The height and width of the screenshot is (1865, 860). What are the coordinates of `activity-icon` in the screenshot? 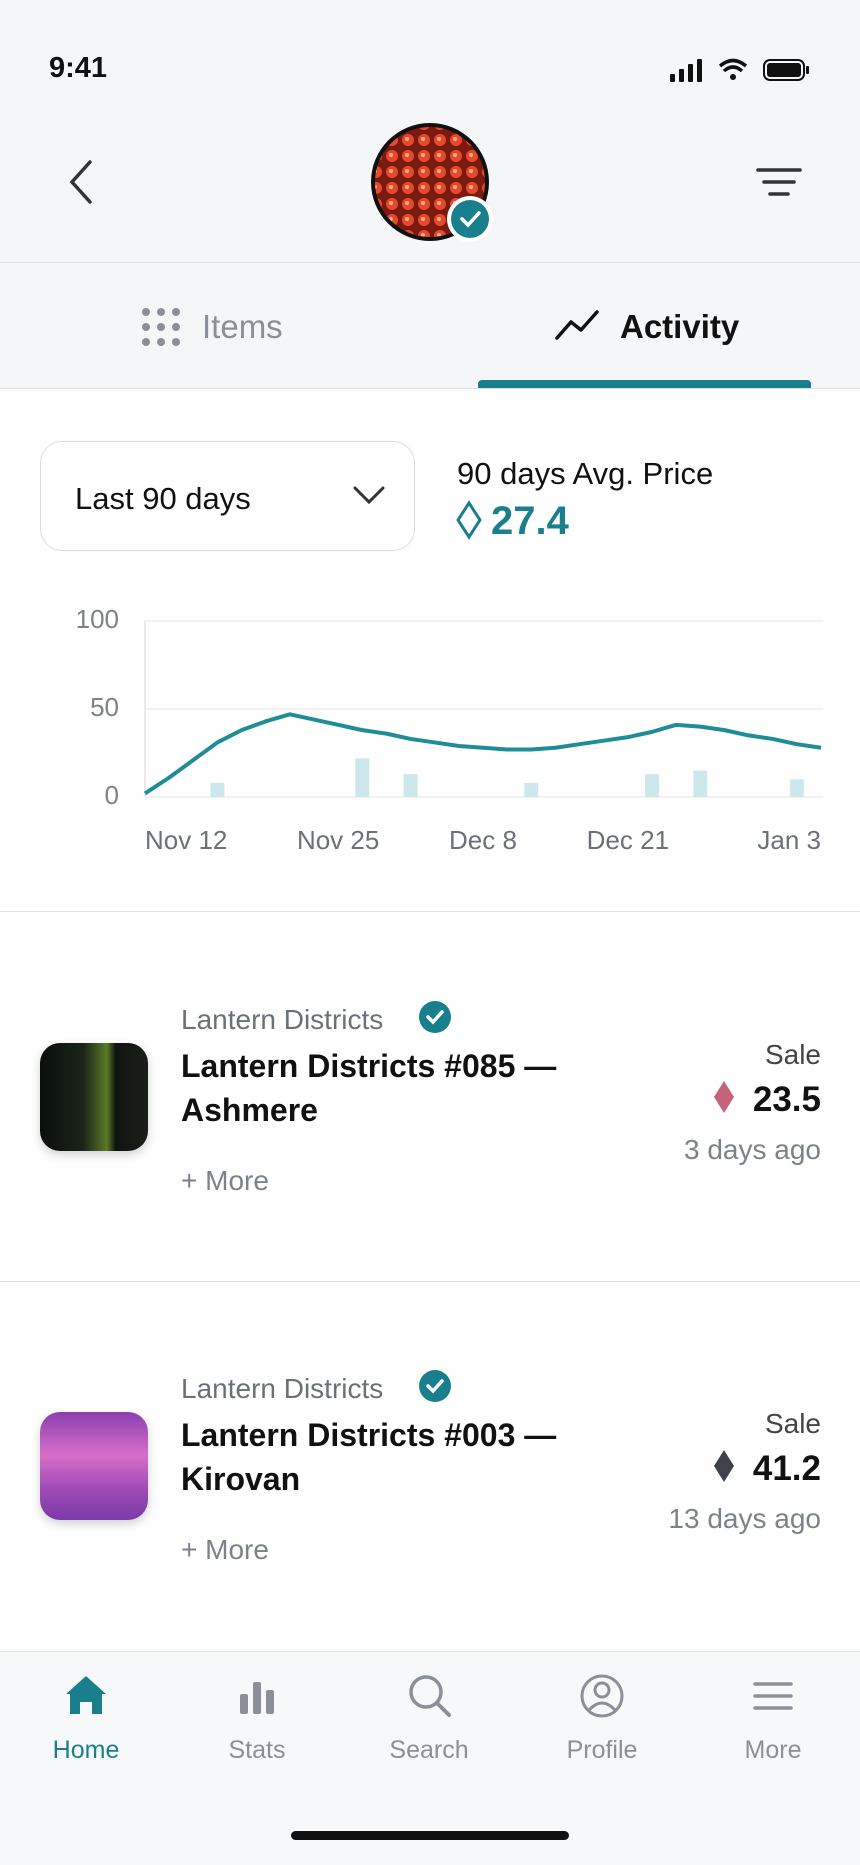 It's located at (577, 325).